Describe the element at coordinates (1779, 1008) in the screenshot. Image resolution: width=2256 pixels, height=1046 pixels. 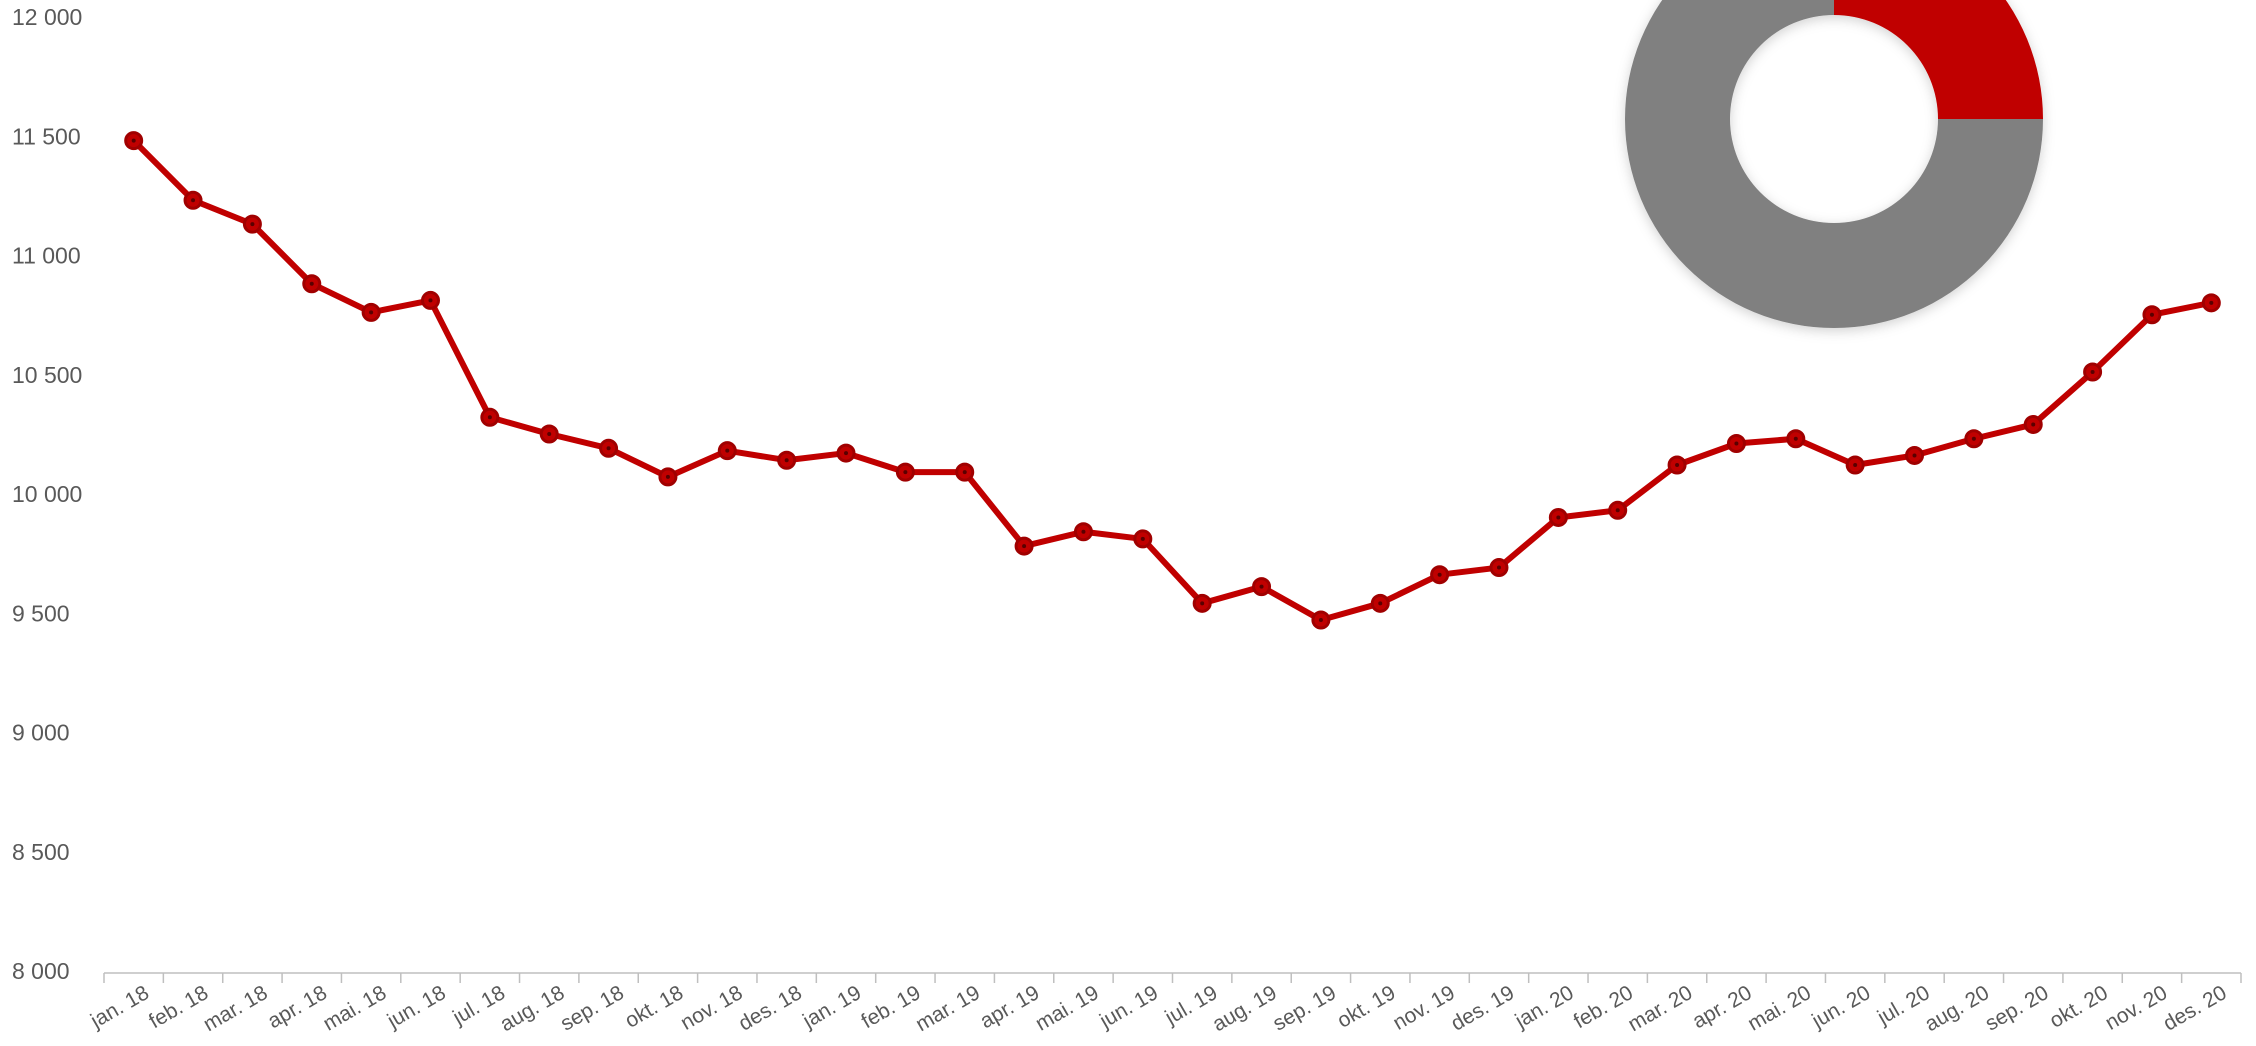
I see `x-tick-label: mai. 20` at that location.